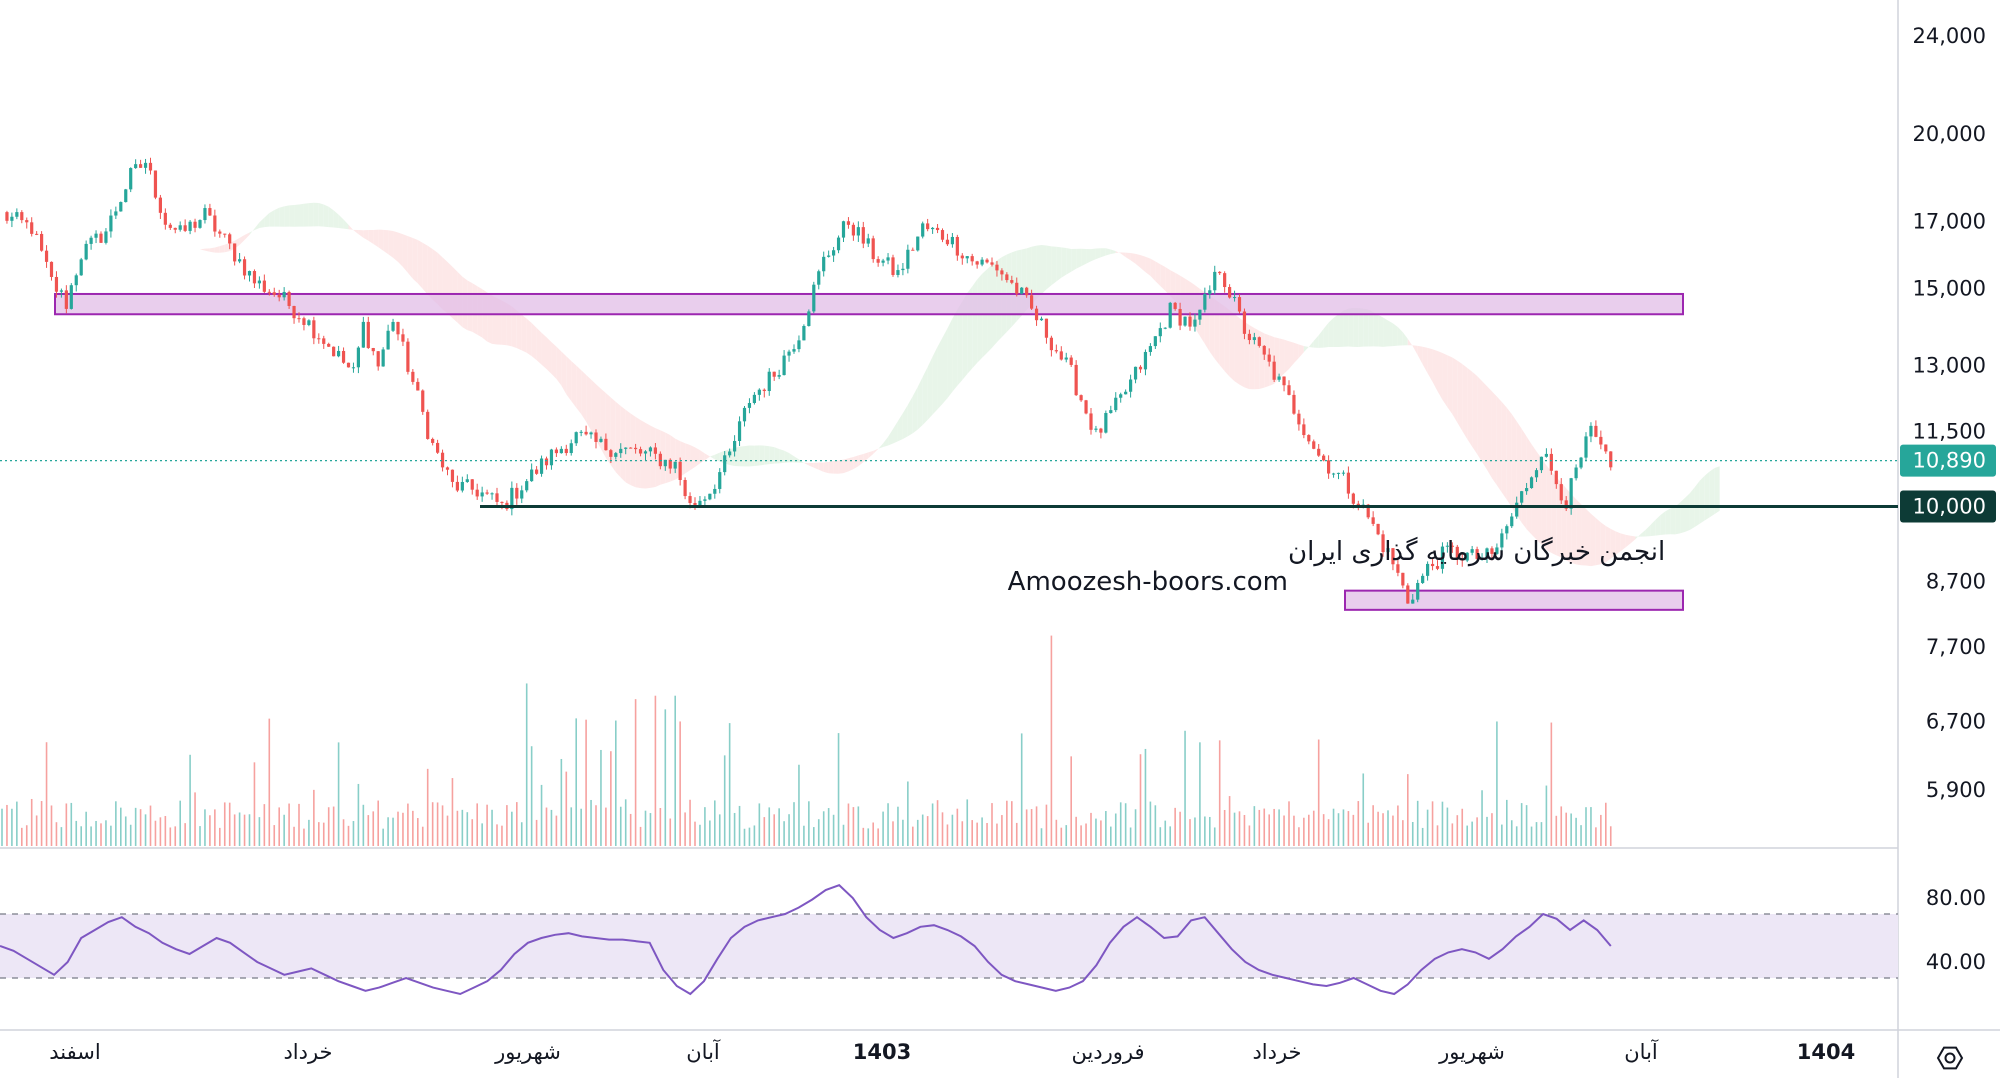  I want to click on price-tick-label: 7,700, so click(1956, 647).